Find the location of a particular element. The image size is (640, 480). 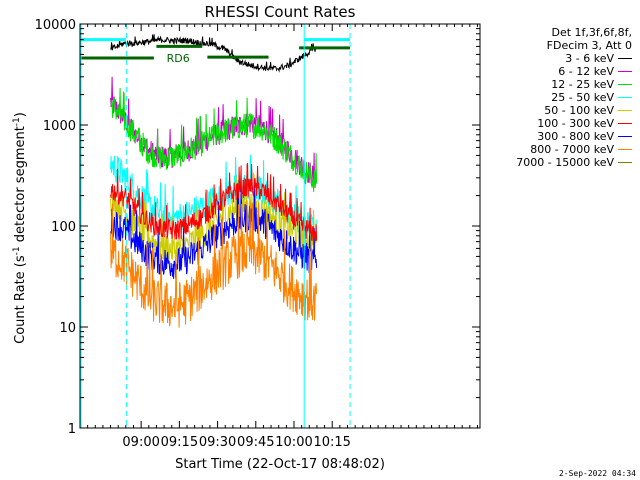

series-line-12-25-kev is located at coordinates (214, 139).